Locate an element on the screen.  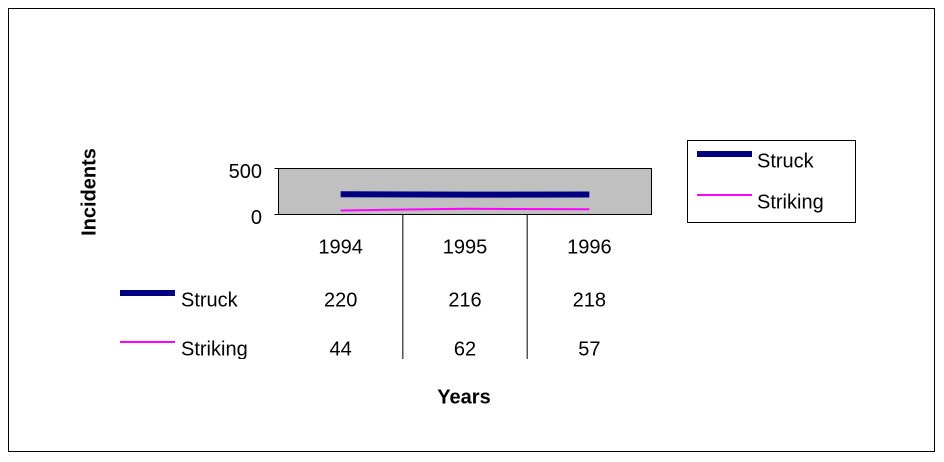
table-cell: 216 is located at coordinates (464, 300).